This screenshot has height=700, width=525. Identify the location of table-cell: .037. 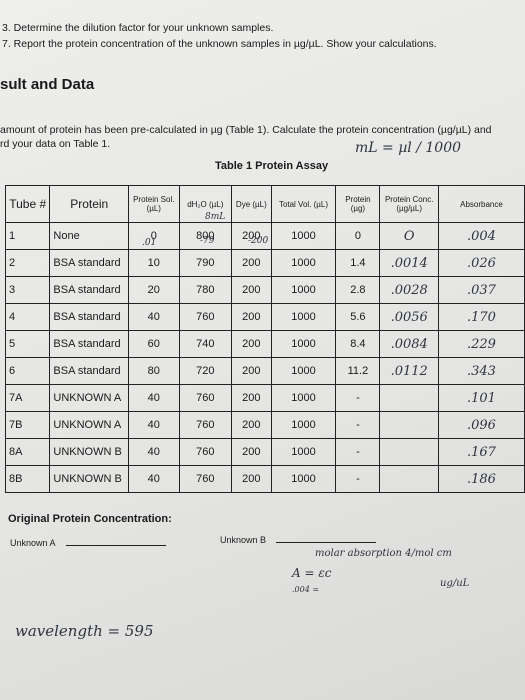
(481, 290).